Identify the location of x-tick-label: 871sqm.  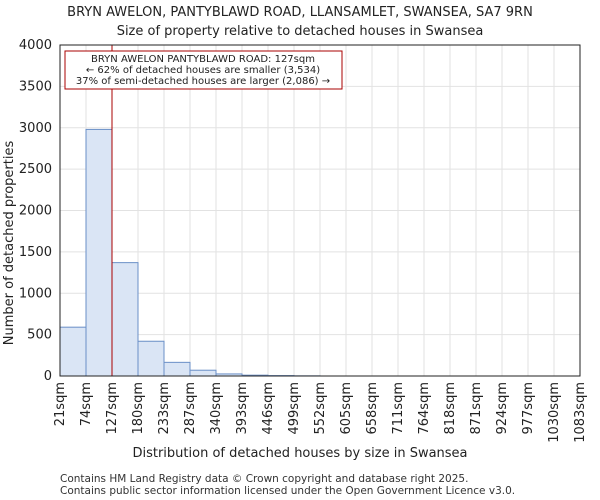
(476, 408).